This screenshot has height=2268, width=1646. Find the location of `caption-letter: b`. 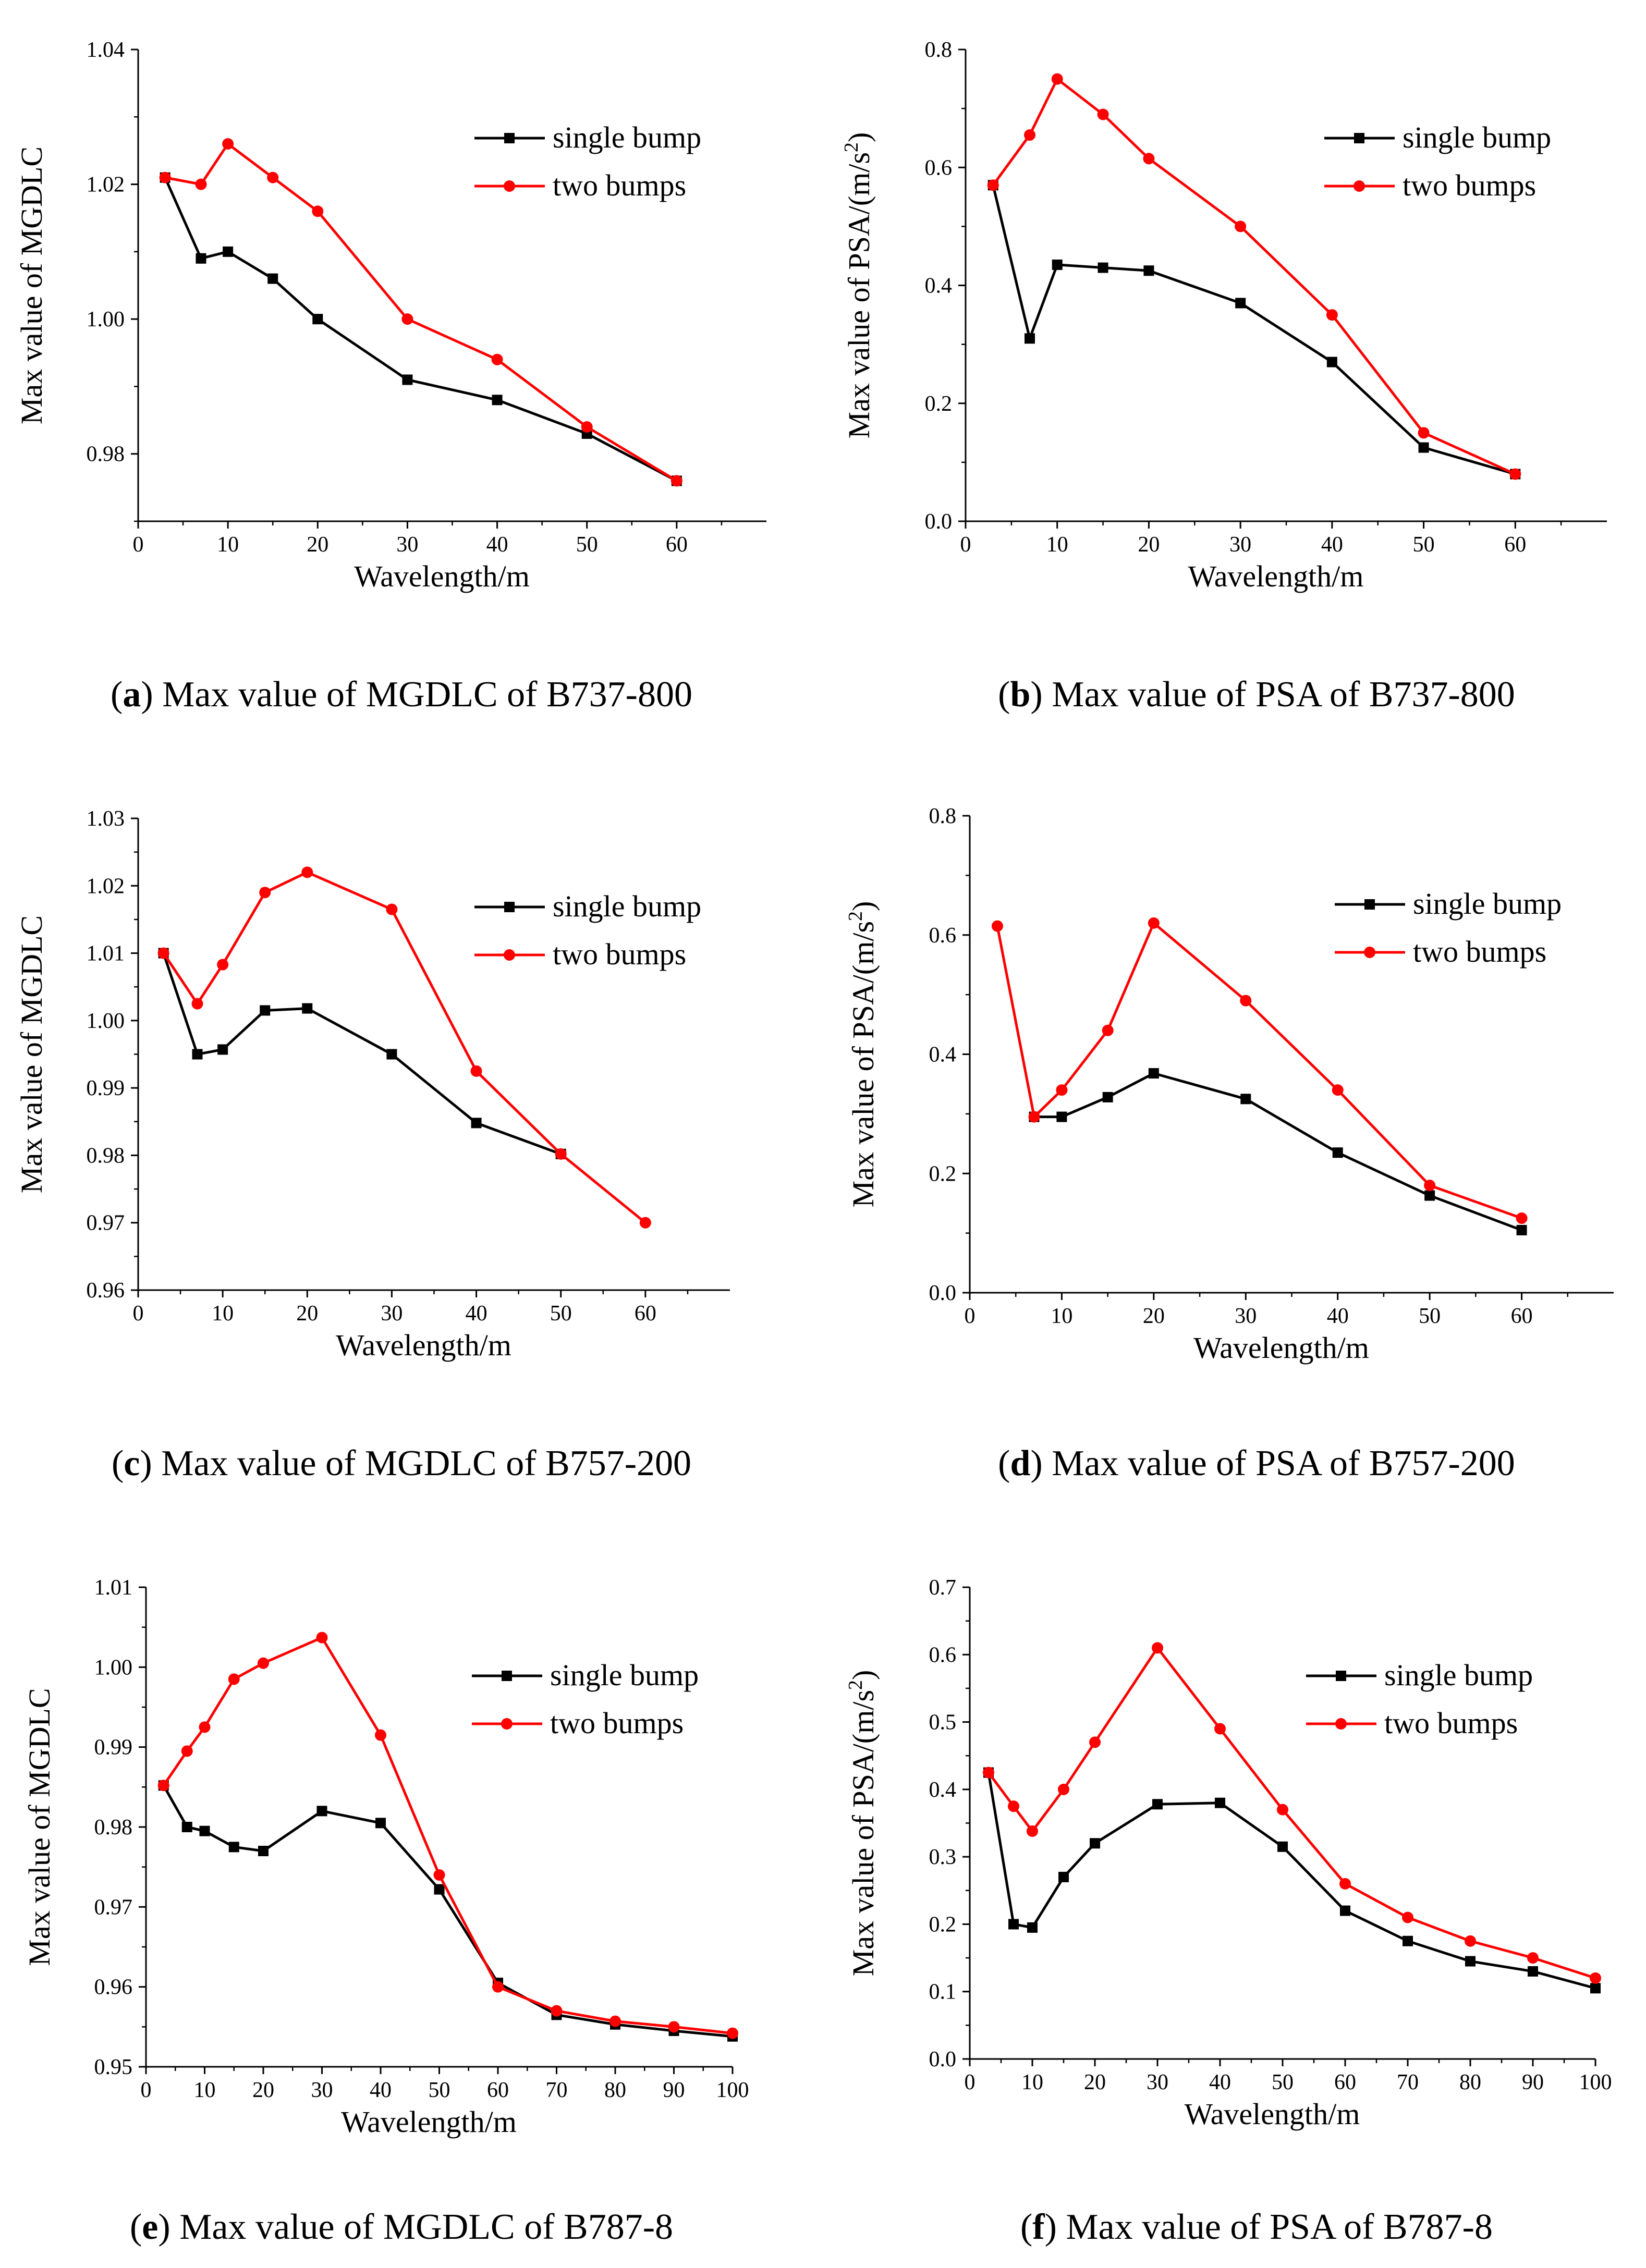

caption-letter: b is located at coordinates (1020, 695).